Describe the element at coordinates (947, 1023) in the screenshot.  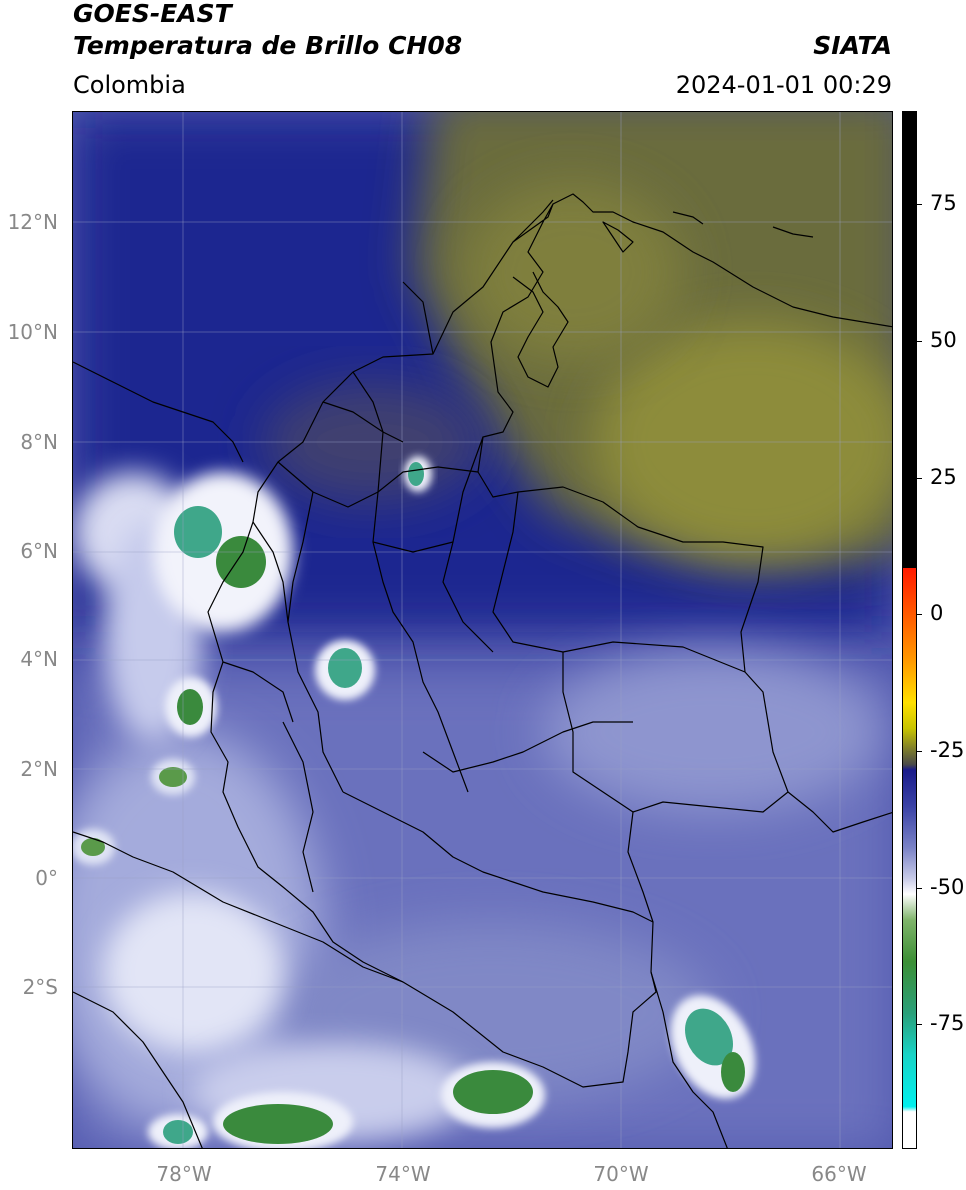
I see `colorbar-label: -75` at that location.